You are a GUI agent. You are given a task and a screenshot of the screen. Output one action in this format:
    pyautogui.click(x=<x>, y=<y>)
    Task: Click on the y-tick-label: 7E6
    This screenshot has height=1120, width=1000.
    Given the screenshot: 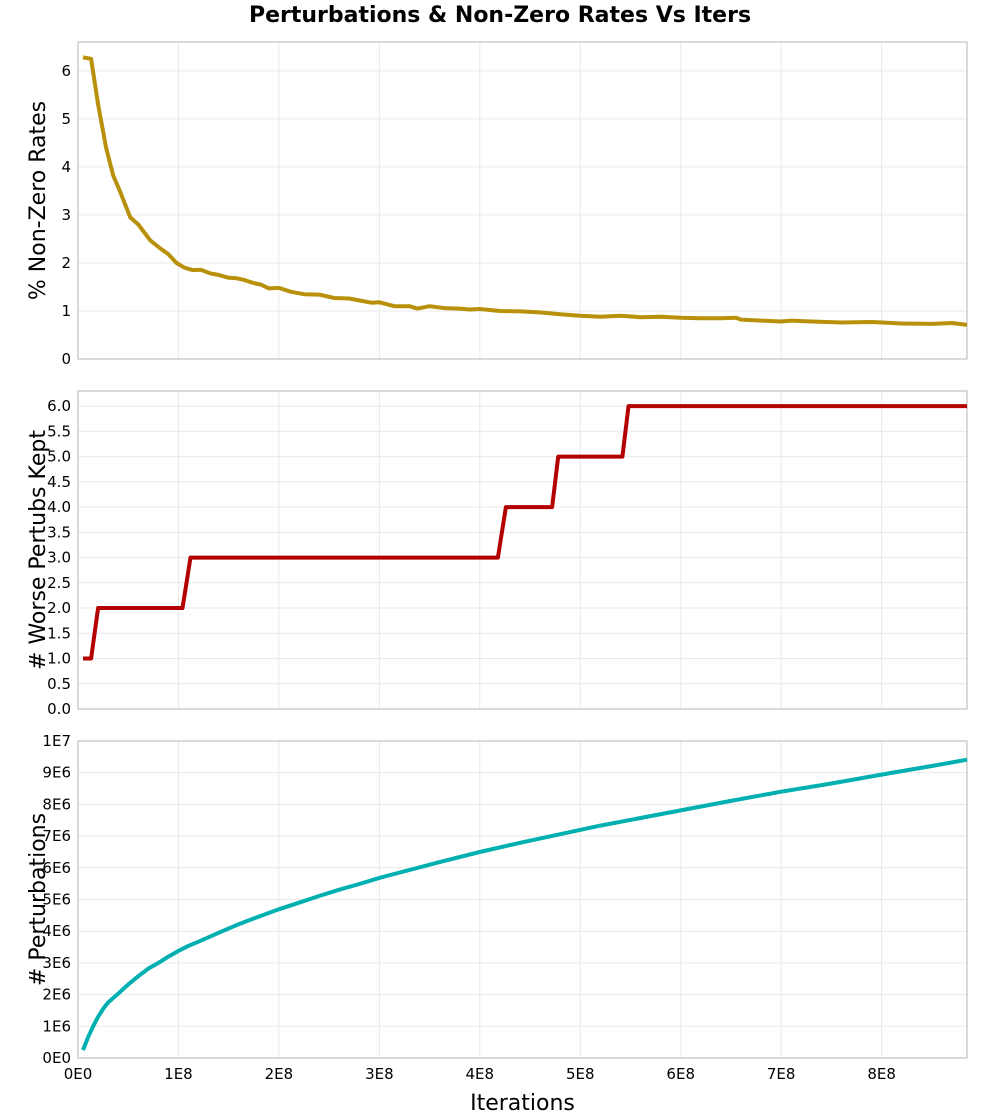 What is the action you would take?
    pyautogui.click(x=56, y=836)
    